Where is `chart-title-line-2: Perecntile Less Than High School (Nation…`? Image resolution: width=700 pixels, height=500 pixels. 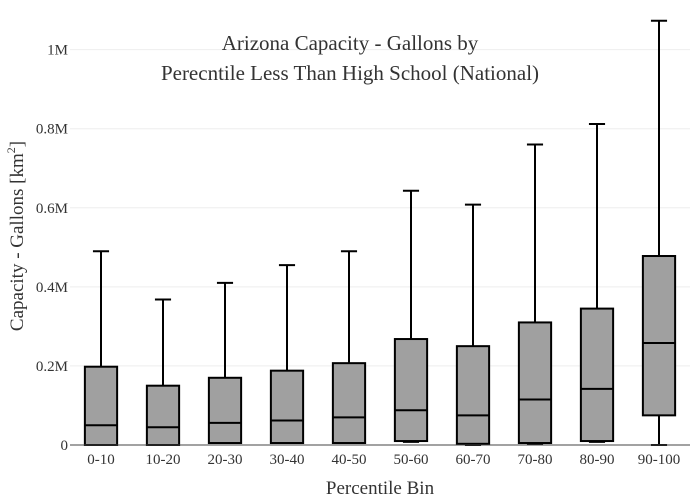
chart-title-line-2: Perecntile Less Than High School (Nation… is located at coordinates (350, 73).